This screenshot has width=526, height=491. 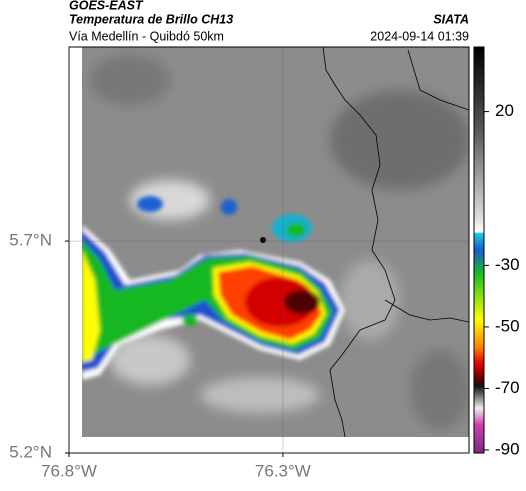 I want to click on colorbar-tick-label: -50, so click(x=507, y=325).